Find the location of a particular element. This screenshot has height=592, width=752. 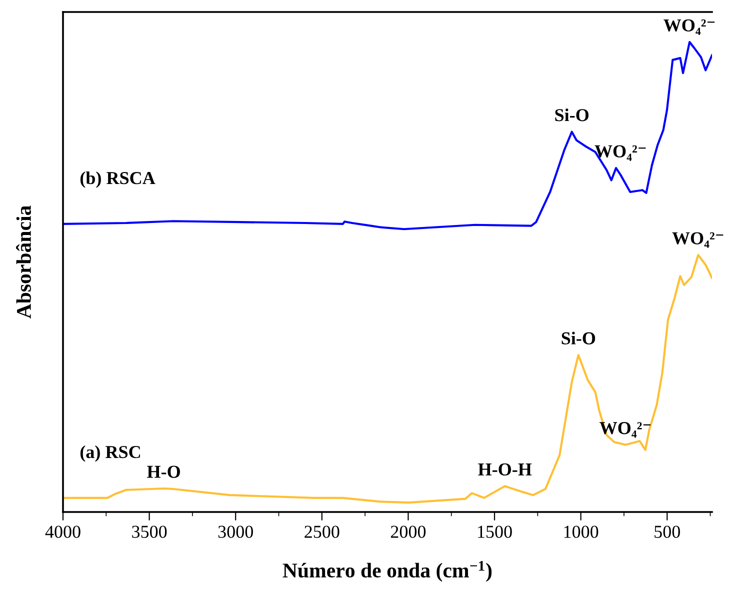

x-axis-title: Número de onda (cm$^{−1}$) is located at coordinates (387, 571).